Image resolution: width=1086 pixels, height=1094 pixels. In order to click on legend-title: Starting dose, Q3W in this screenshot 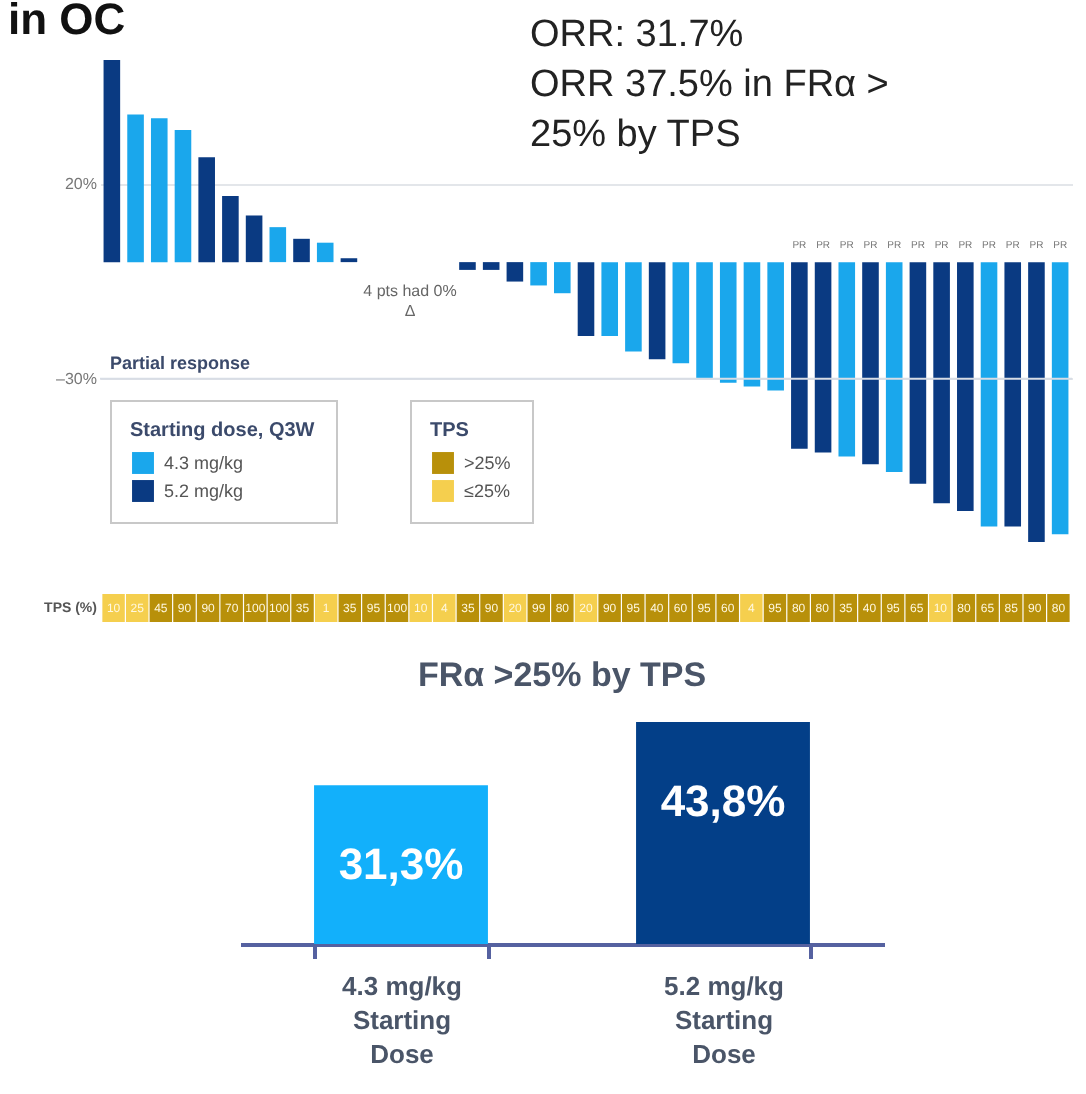, I will do `click(223, 431)`.